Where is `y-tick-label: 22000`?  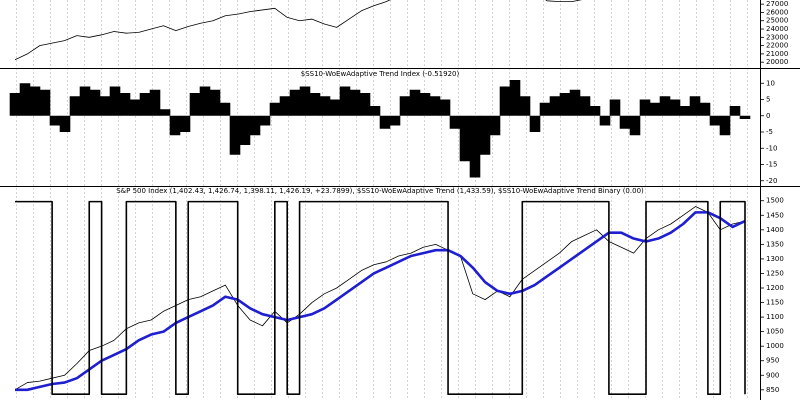 y-tick-label: 22000 is located at coordinates (777, 46).